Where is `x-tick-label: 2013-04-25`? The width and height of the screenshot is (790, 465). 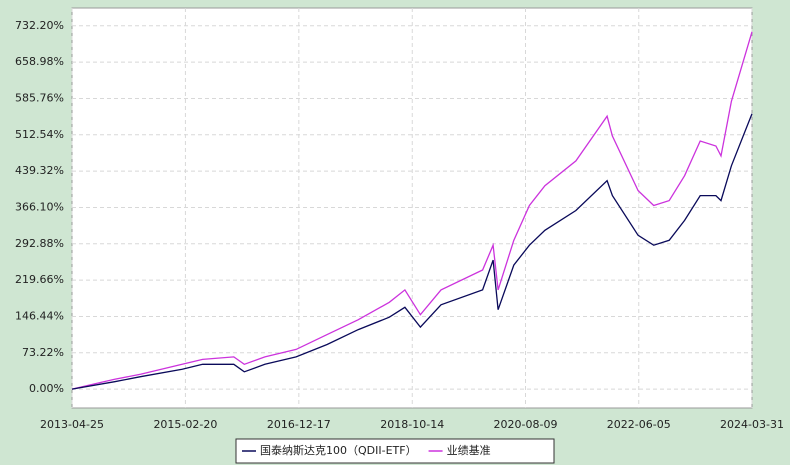
x-tick-label: 2013-04-25 is located at coordinates (72, 424).